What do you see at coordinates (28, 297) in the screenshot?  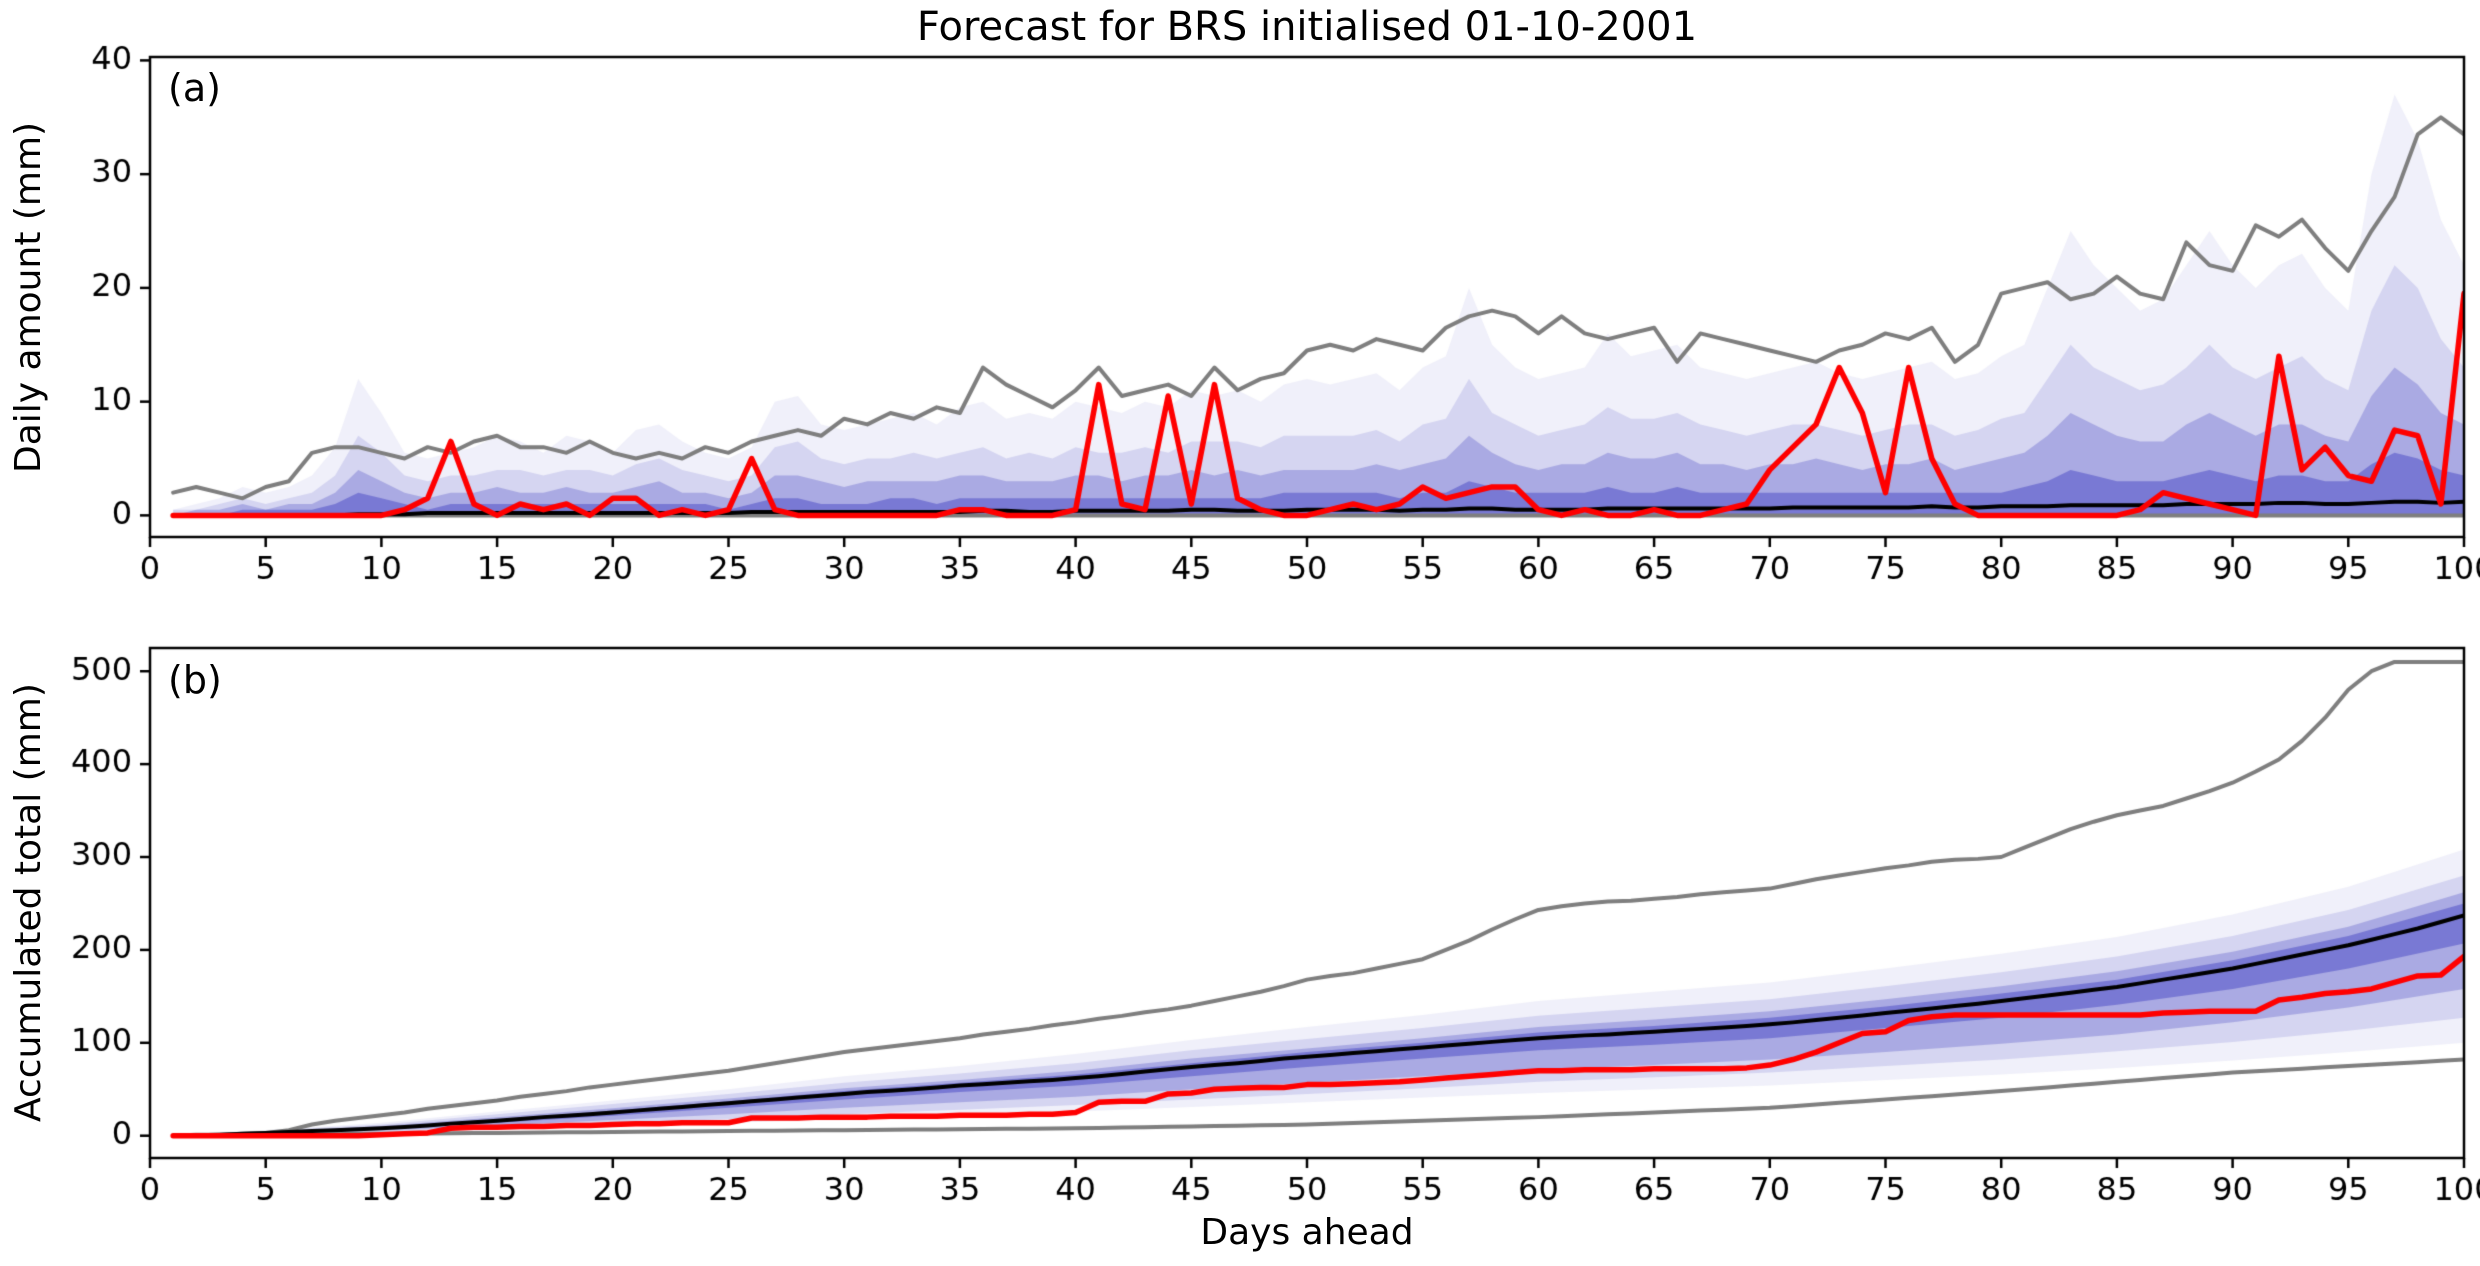 I see `panel-a-y-axis-label: Daily amount (mm)` at bounding box center [28, 297].